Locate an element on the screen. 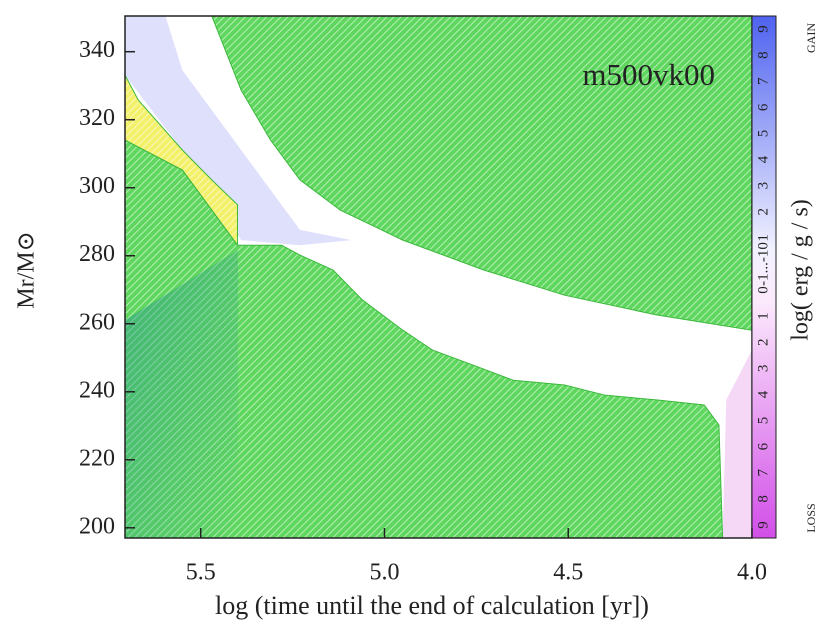  y-tick-label: 220 is located at coordinates (97, 458).